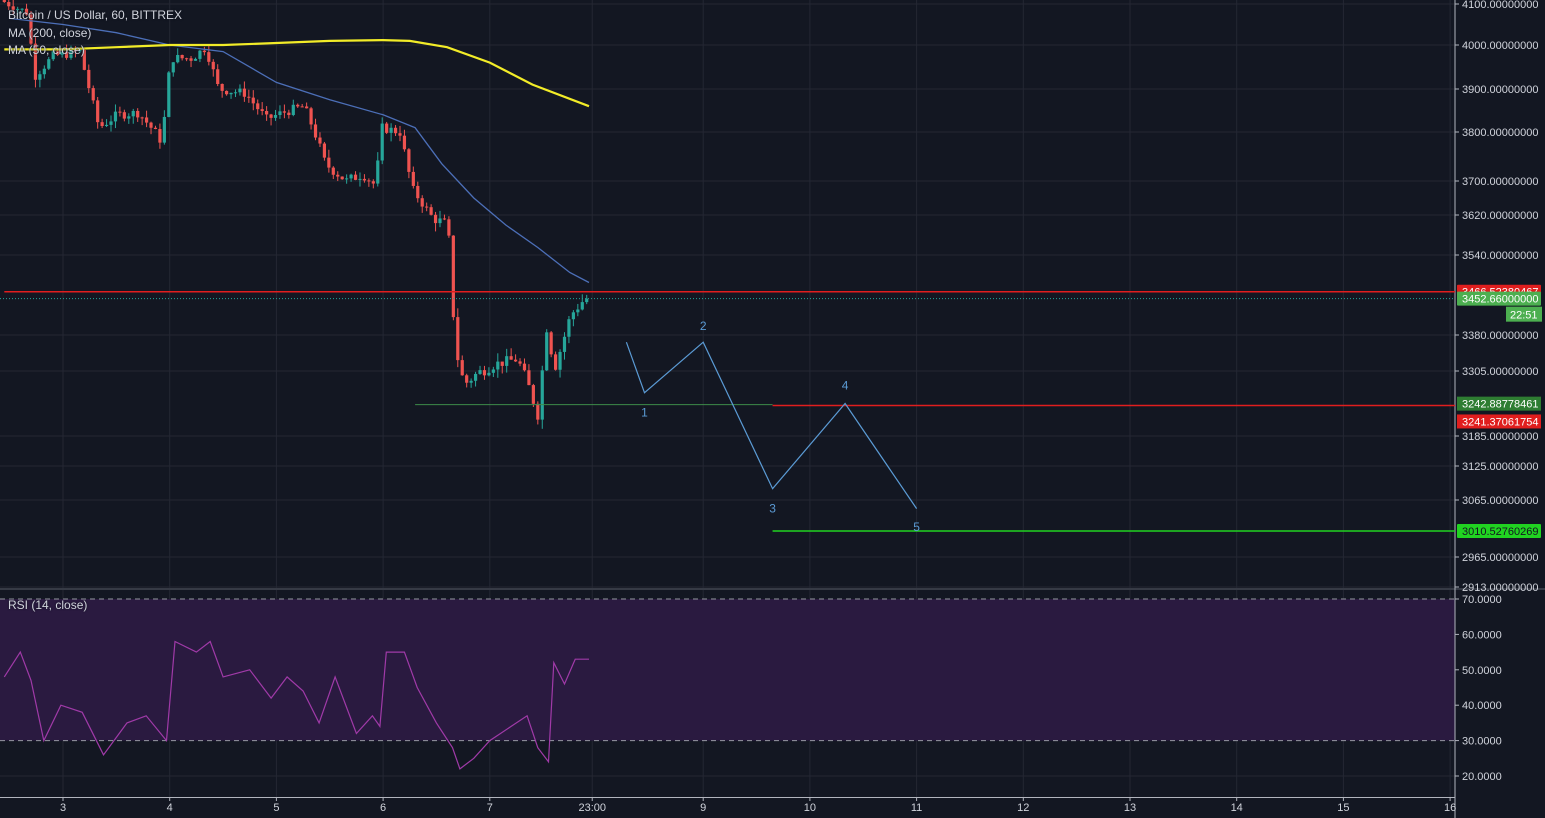 Image resolution: width=1545 pixels, height=818 pixels. I want to click on price-tick-label: 3185.00000000, so click(1500, 437).